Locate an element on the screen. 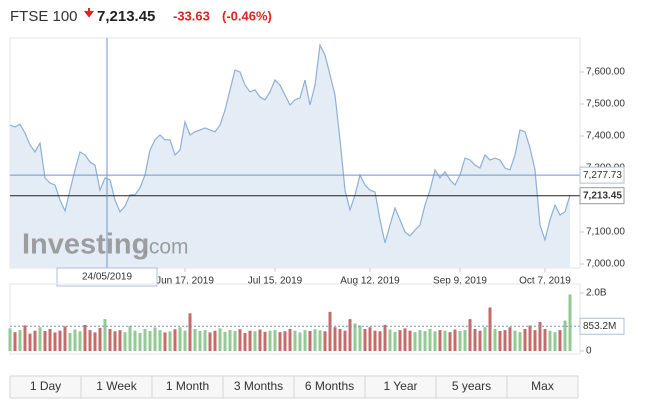 This screenshot has height=413, width=649. x-tick-label: Aug 12, 2019 is located at coordinates (370, 281).